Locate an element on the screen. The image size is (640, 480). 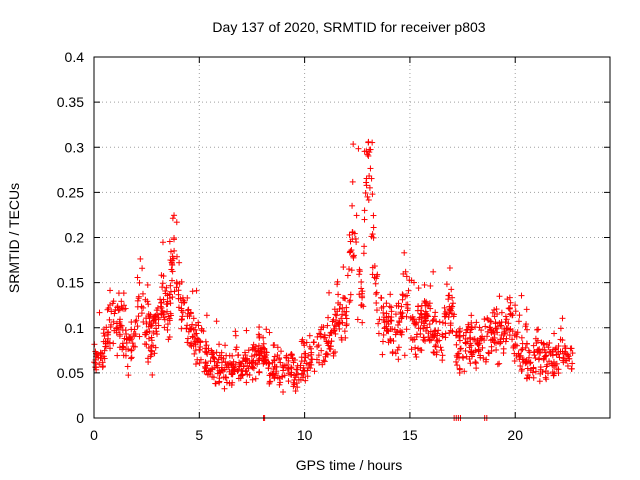
x-tick-label: 15 is located at coordinates (410, 435).